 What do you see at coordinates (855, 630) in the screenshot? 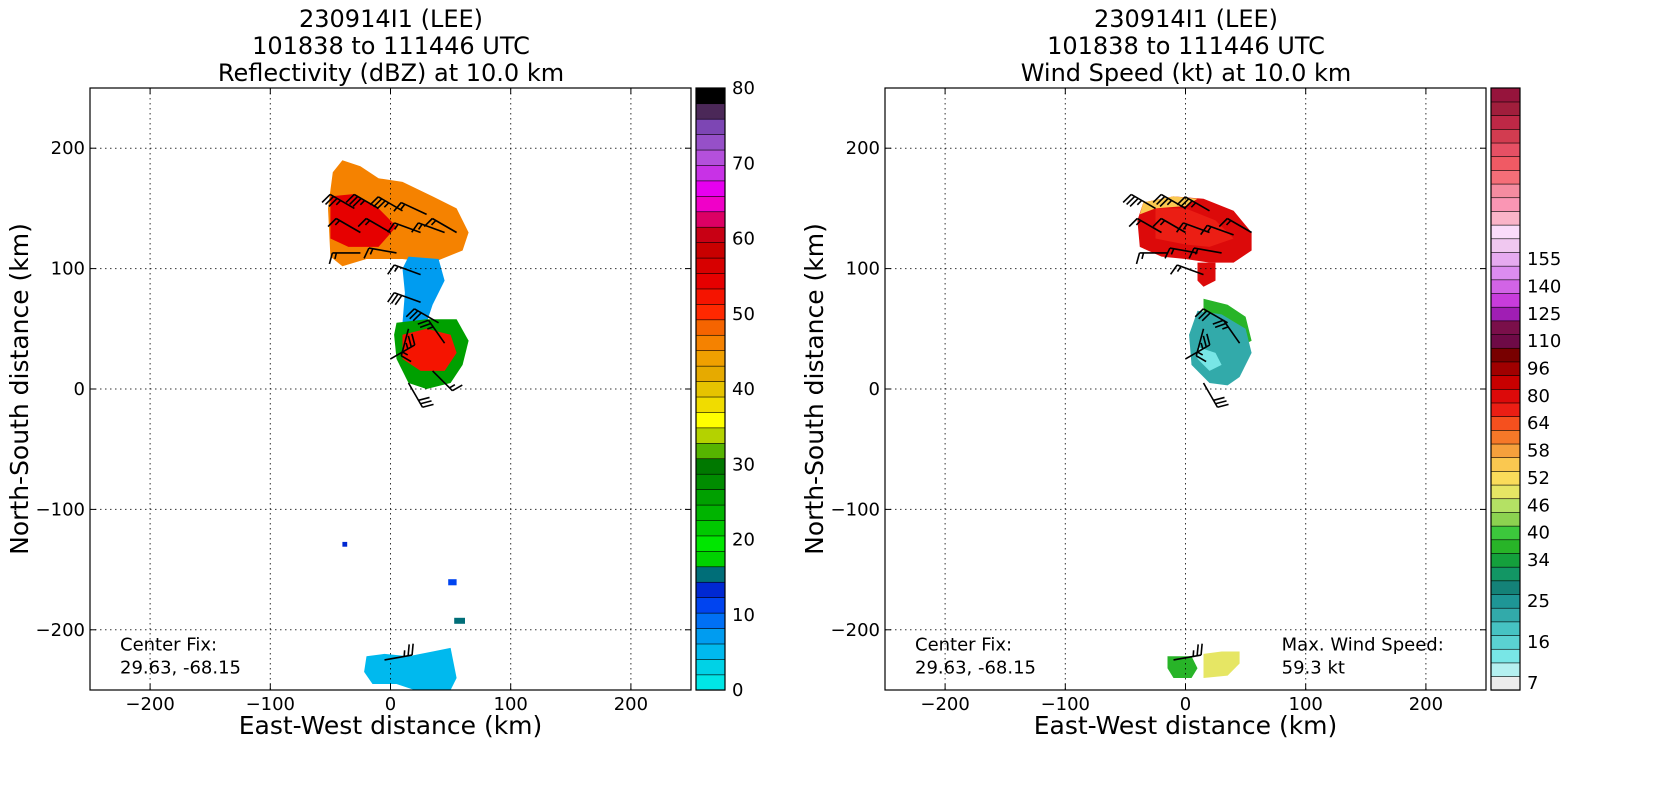
I see `y-tick-label: −200` at bounding box center [855, 630].